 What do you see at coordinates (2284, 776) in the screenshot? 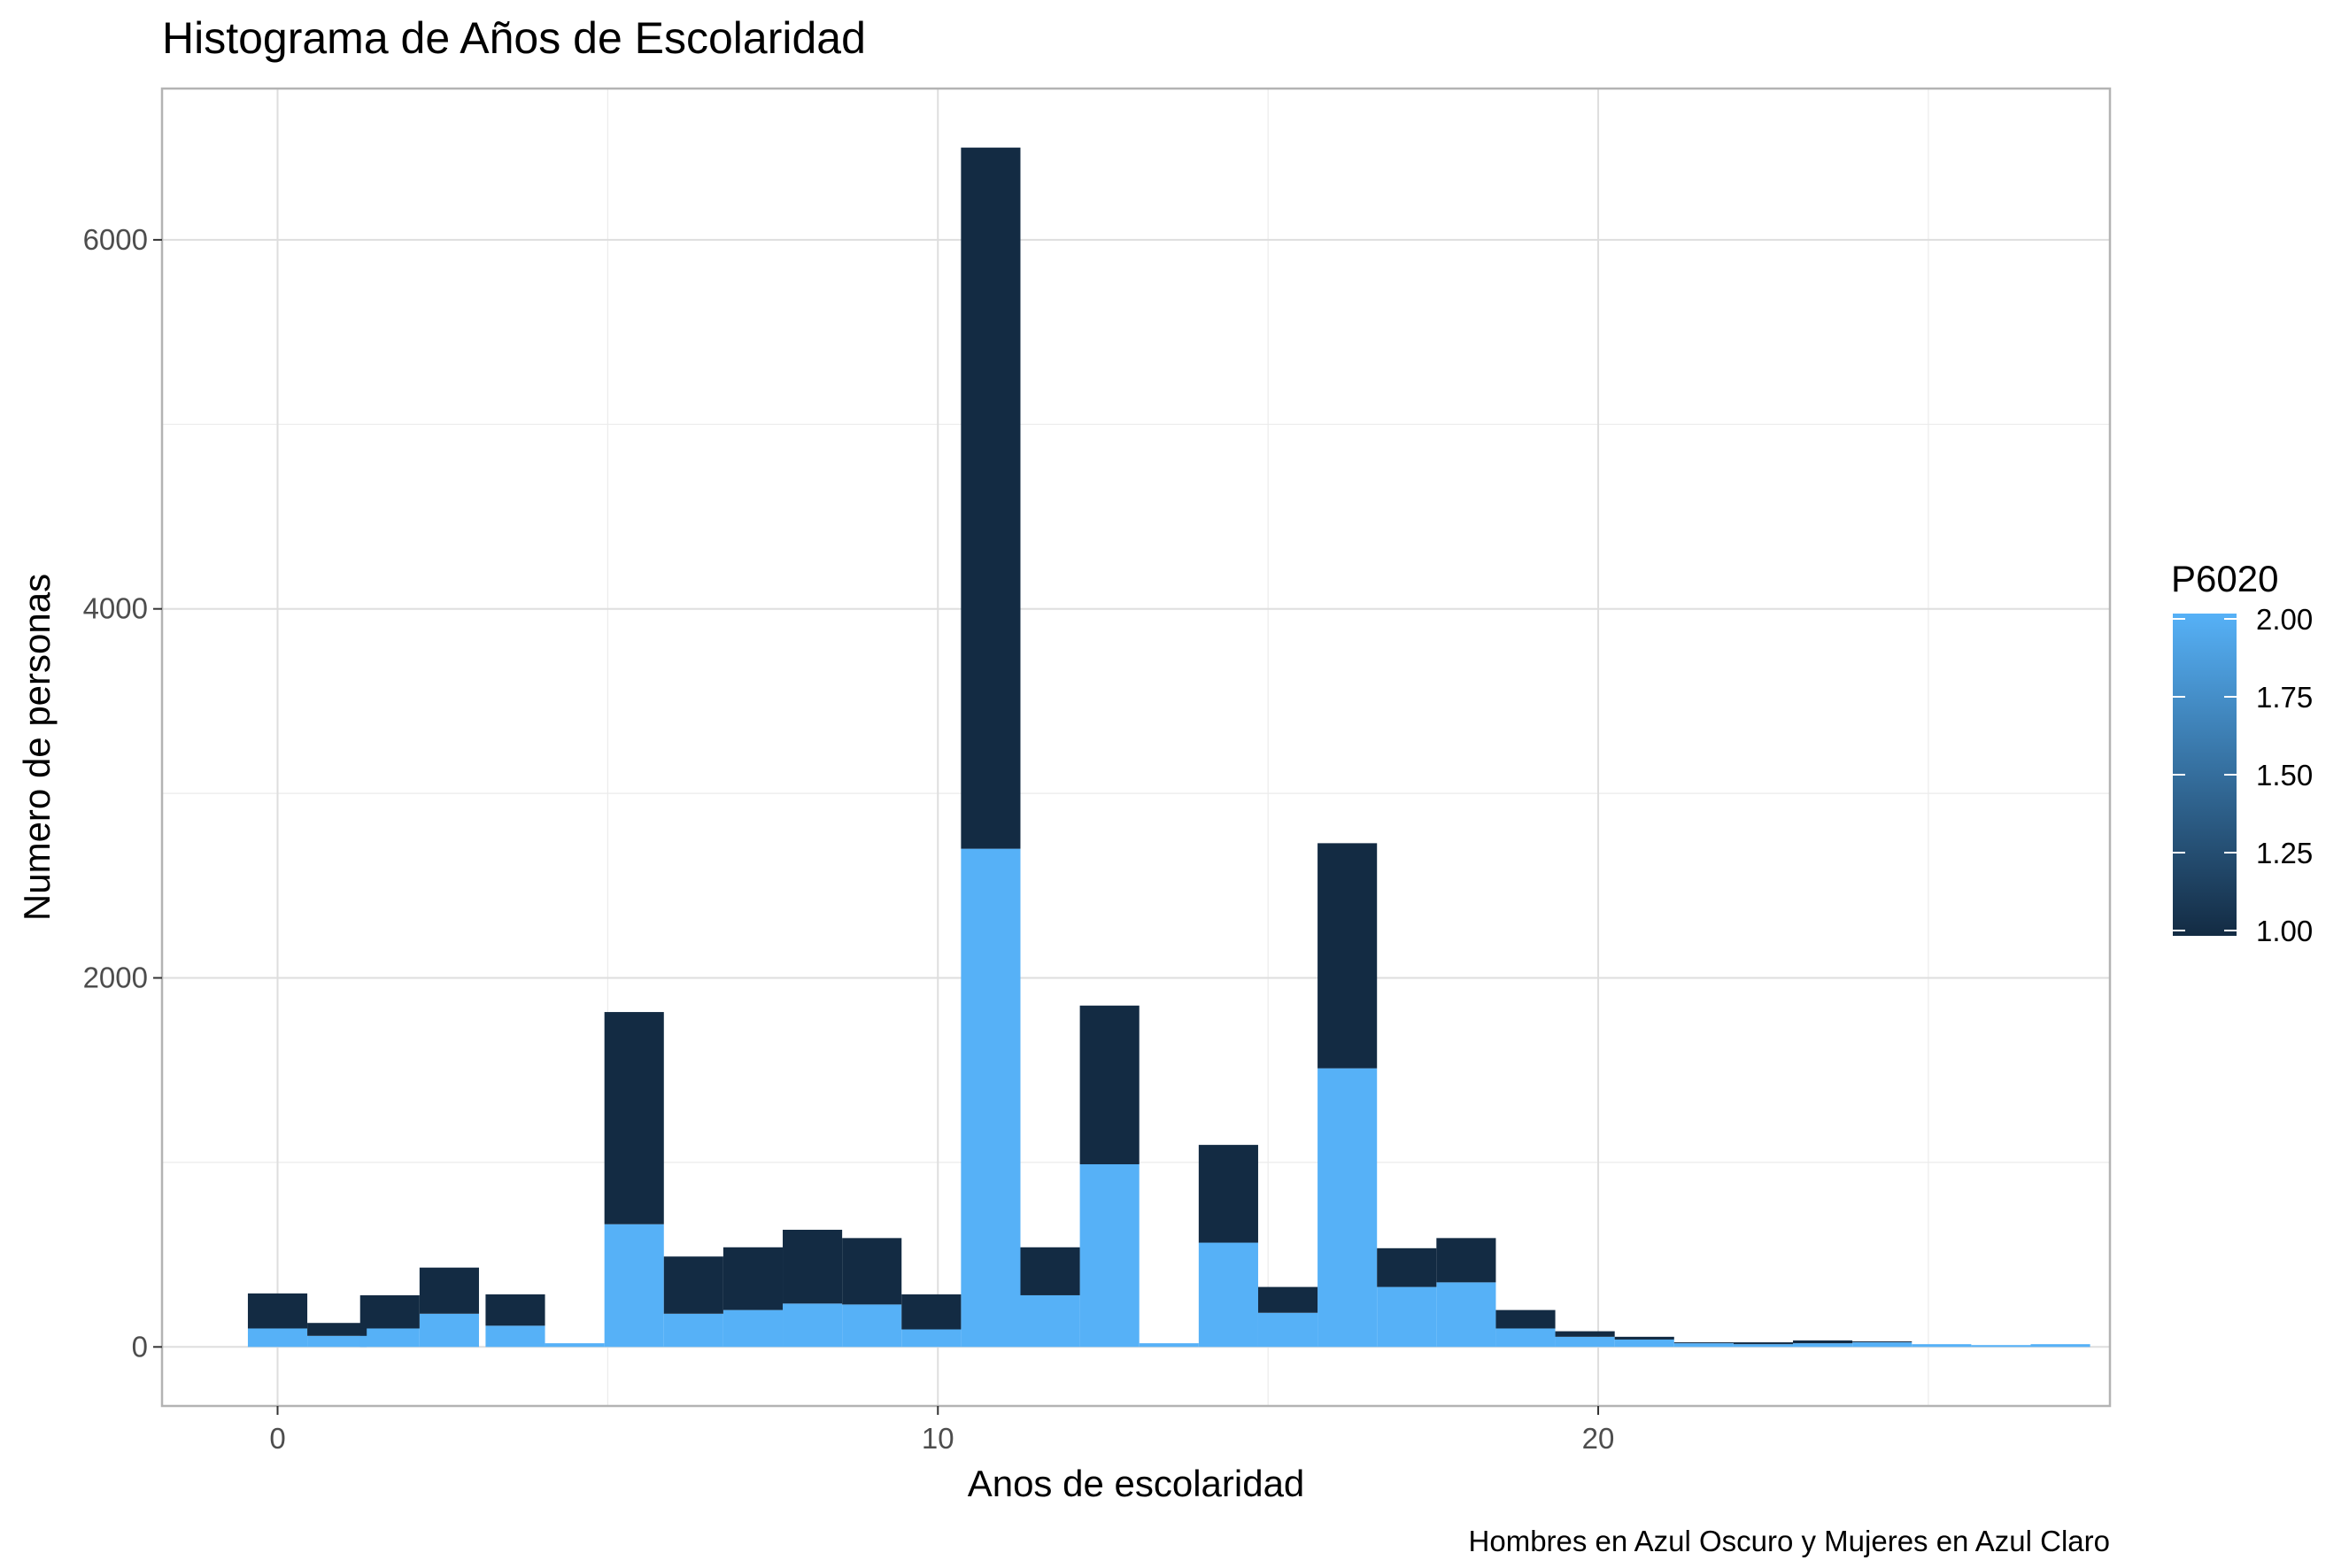
I see `legend-tick-label: 1.50` at bounding box center [2284, 776].